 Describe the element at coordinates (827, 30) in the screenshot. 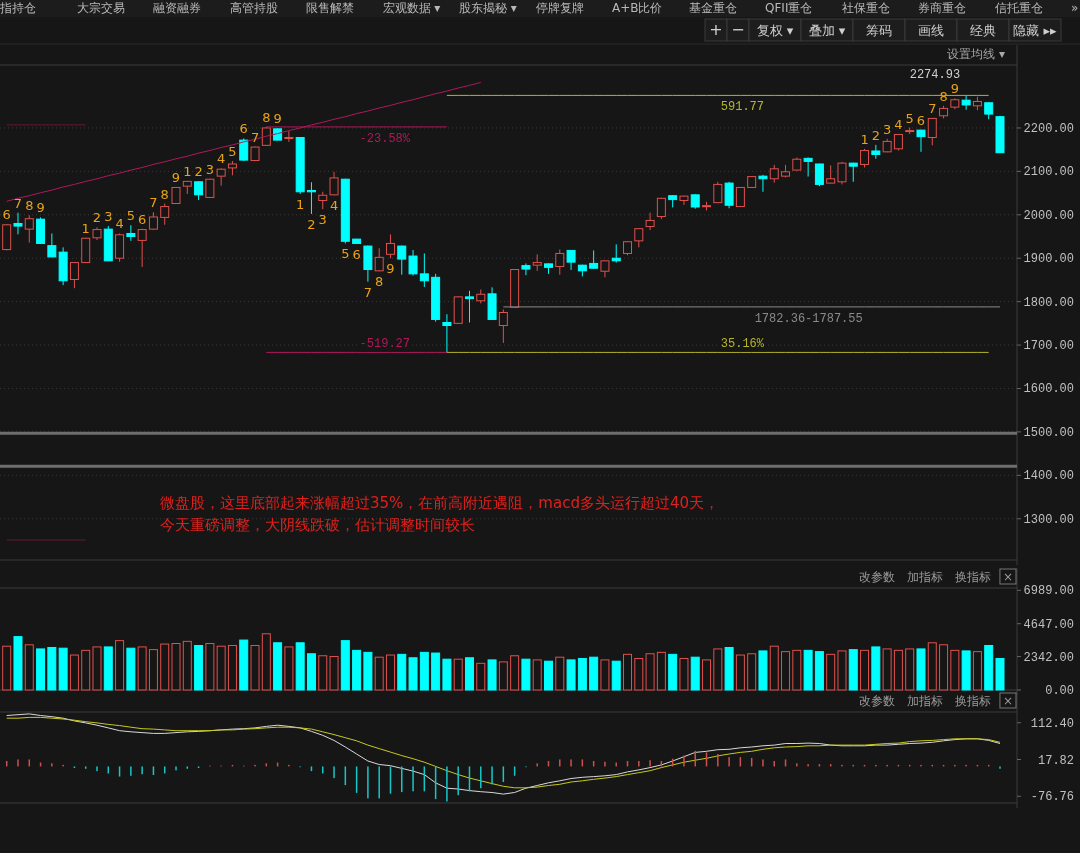

I see `text: 叠加 ▾` at that location.